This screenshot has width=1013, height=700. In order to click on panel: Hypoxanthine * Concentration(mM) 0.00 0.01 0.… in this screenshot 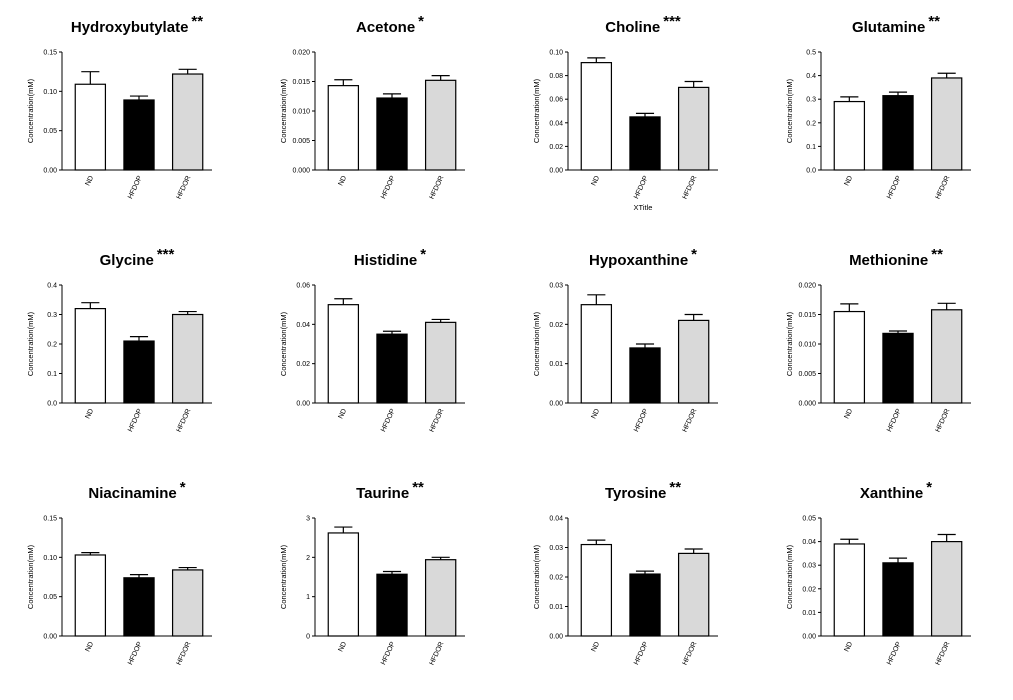, I will do `click(625, 339)`.